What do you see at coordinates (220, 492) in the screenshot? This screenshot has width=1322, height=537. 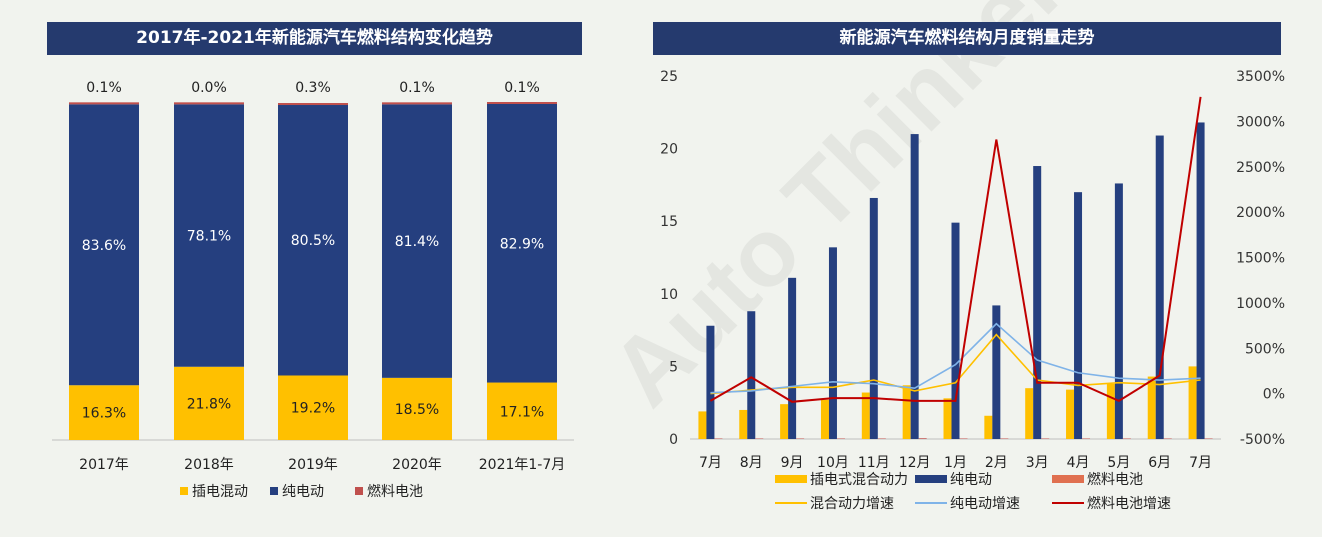 I see `legend-label: 插电混动` at bounding box center [220, 492].